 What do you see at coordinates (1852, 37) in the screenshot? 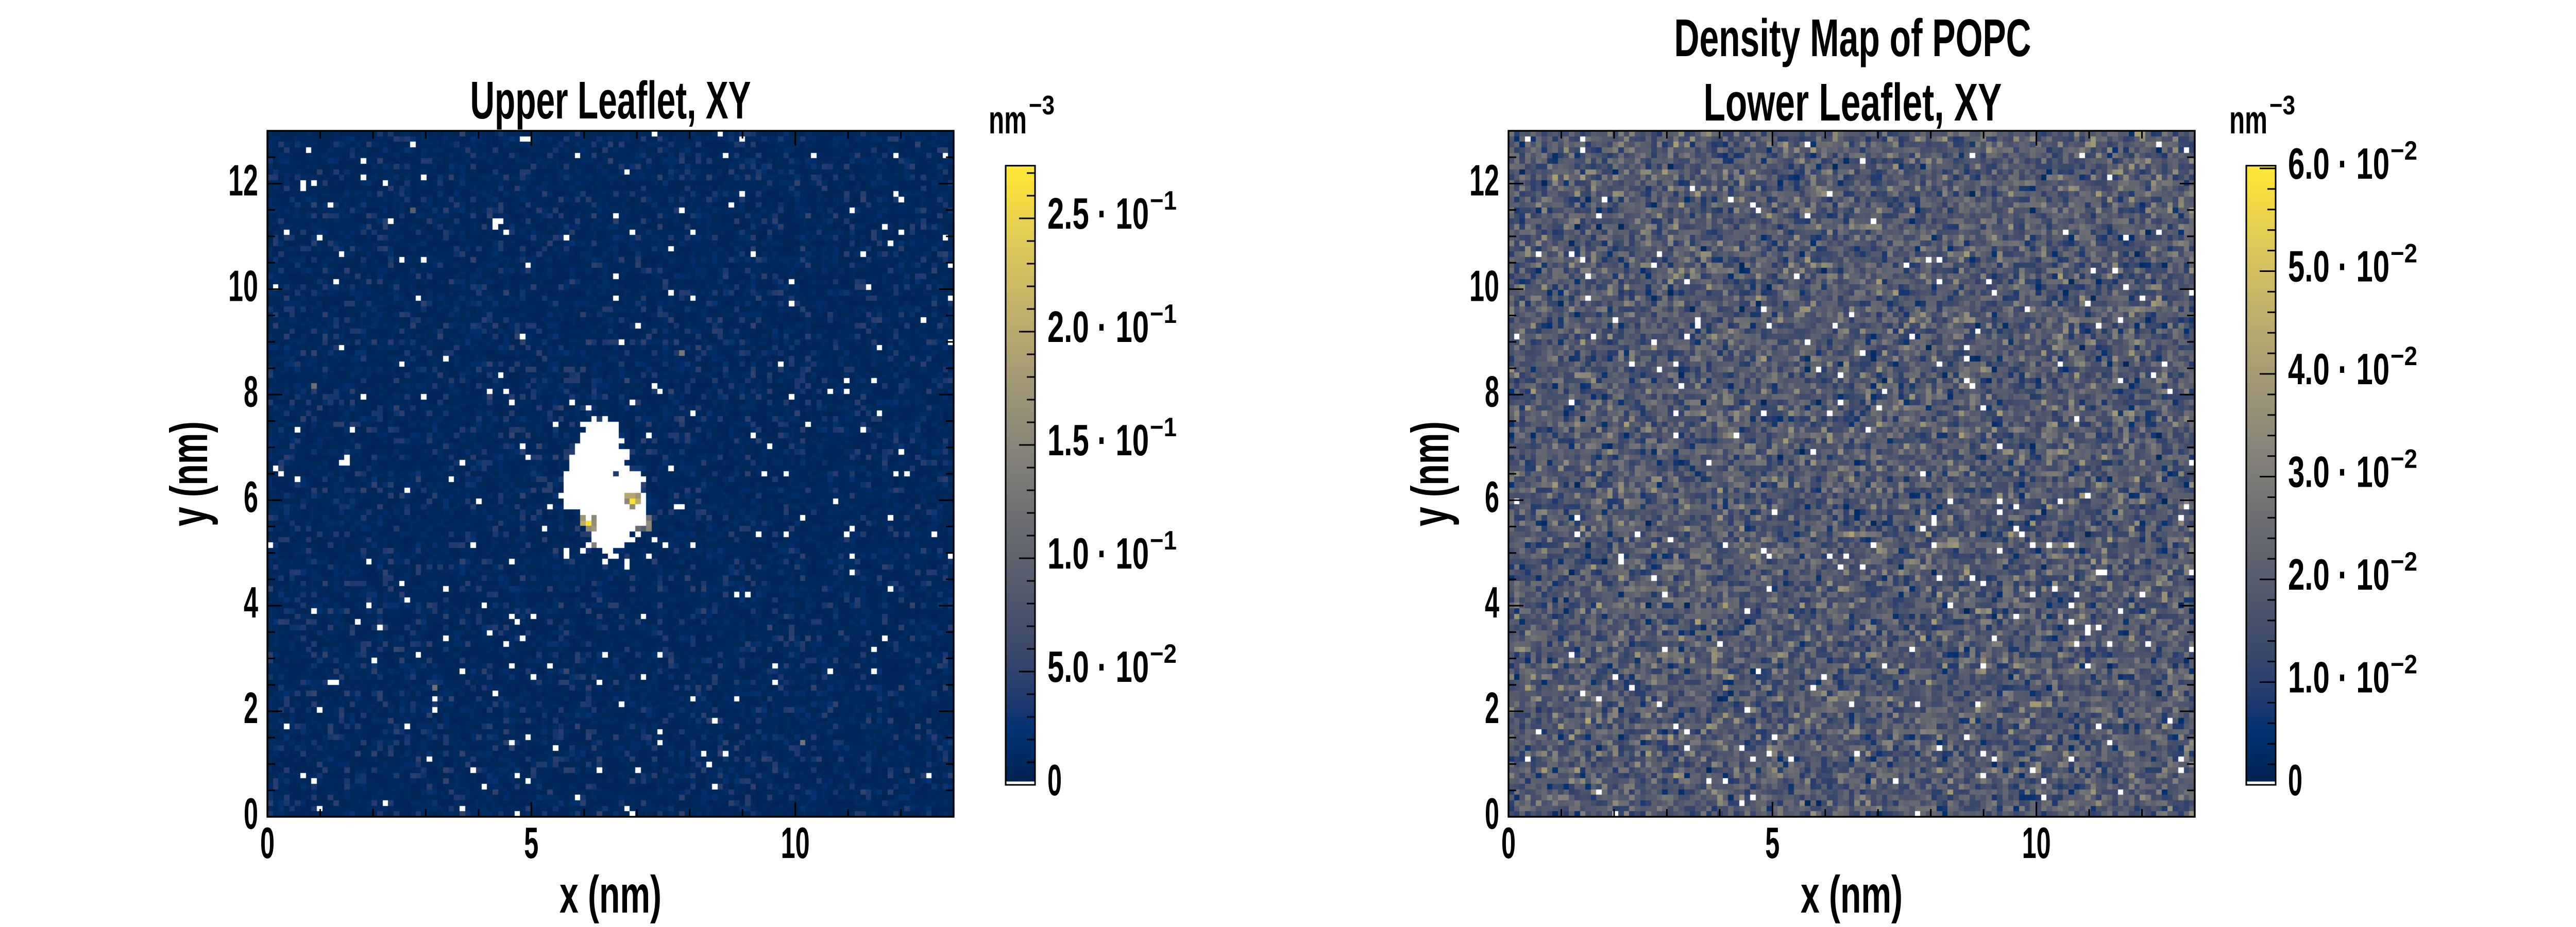
I see `svg-text: Density Map of POPC` at bounding box center [1852, 37].